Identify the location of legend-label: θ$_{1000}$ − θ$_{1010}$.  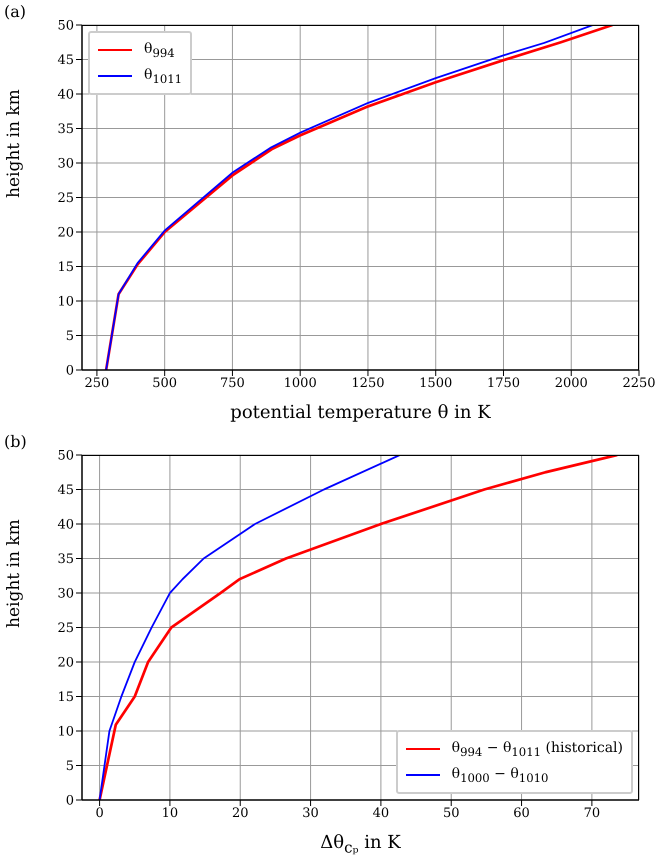
(500, 775).